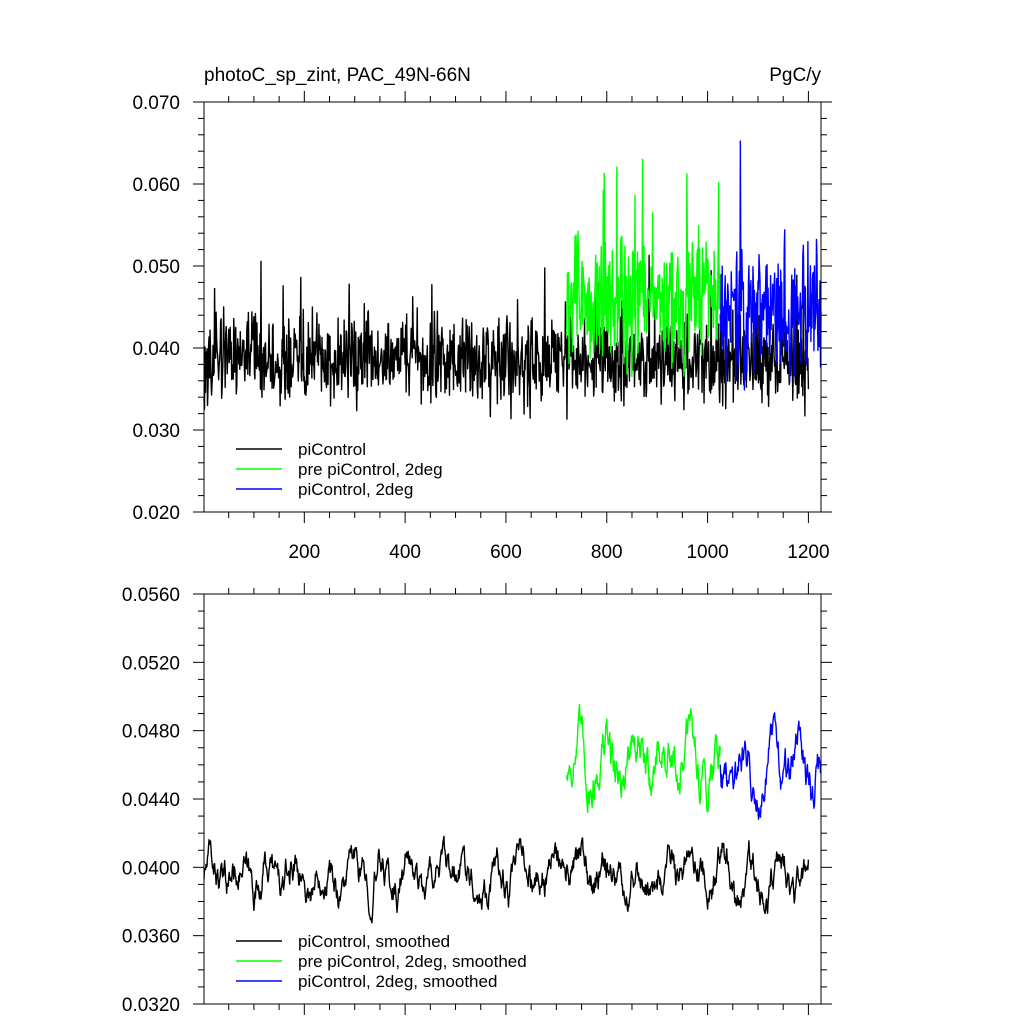 This screenshot has height=1024, width=1024. What do you see at coordinates (156, 431) in the screenshot?
I see `chart-top-ytick-label: 0.030` at bounding box center [156, 431].